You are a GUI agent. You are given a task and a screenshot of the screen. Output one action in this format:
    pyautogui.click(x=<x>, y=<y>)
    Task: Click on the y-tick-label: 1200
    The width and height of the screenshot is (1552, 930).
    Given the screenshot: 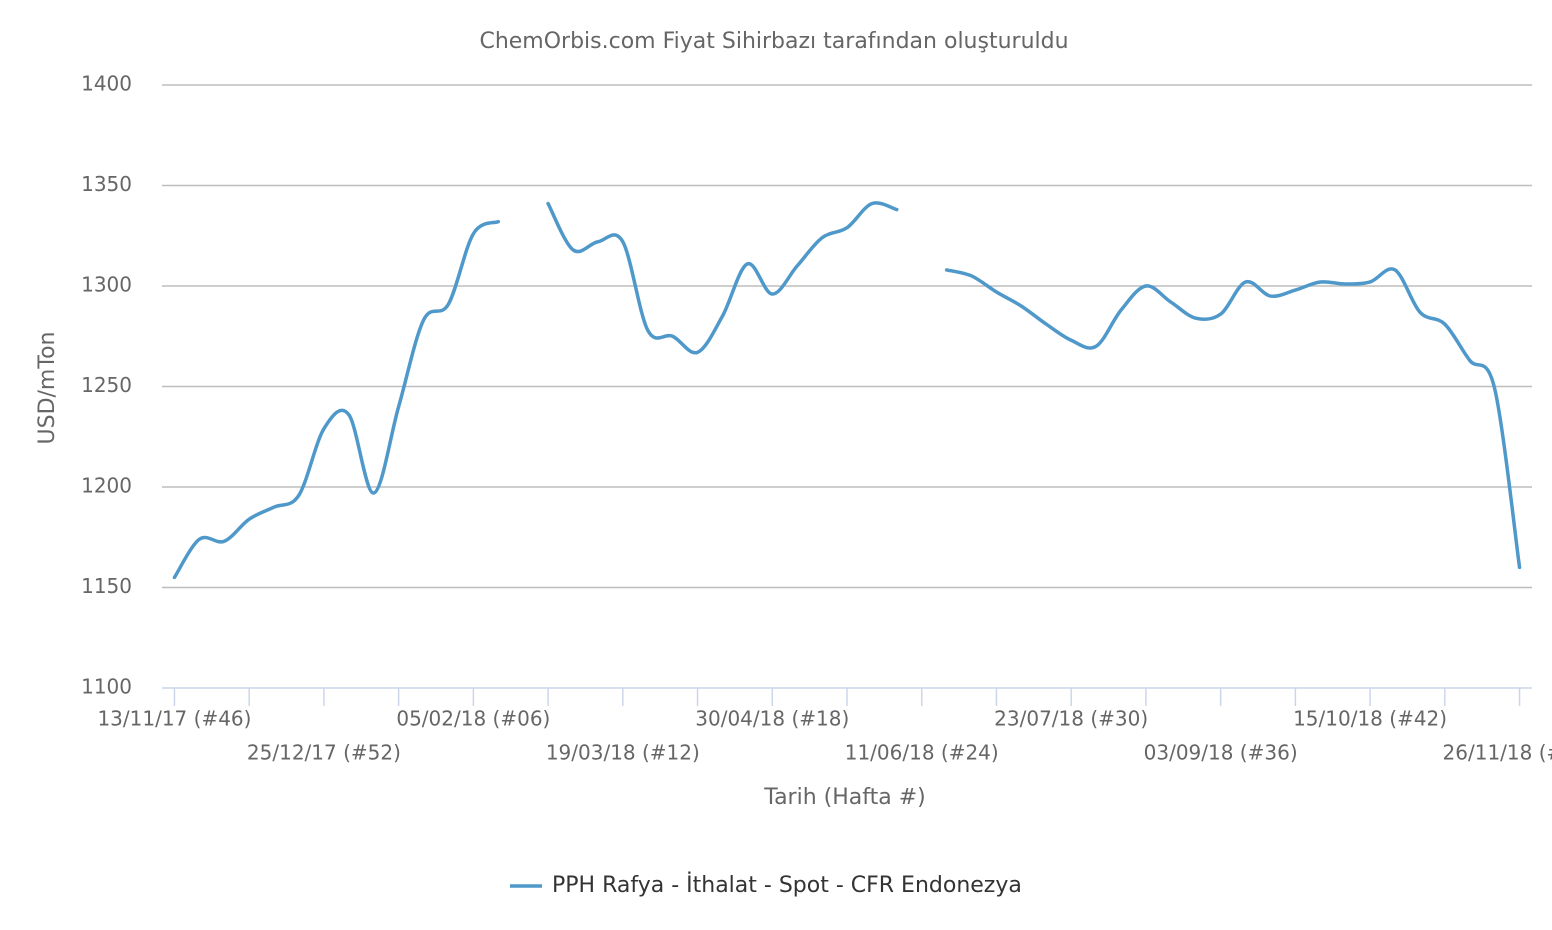 What is the action you would take?
    pyautogui.click(x=106, y=486)
    